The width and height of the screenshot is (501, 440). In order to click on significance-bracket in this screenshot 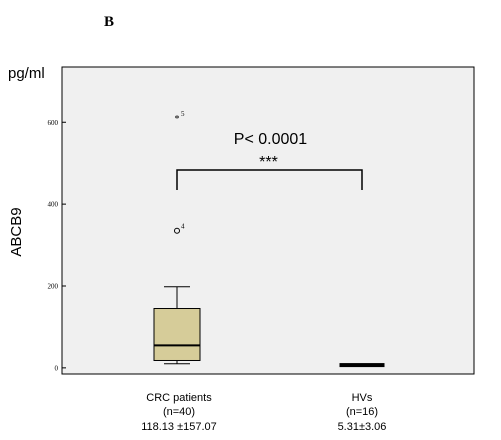, I will do `click(269, 179)`.